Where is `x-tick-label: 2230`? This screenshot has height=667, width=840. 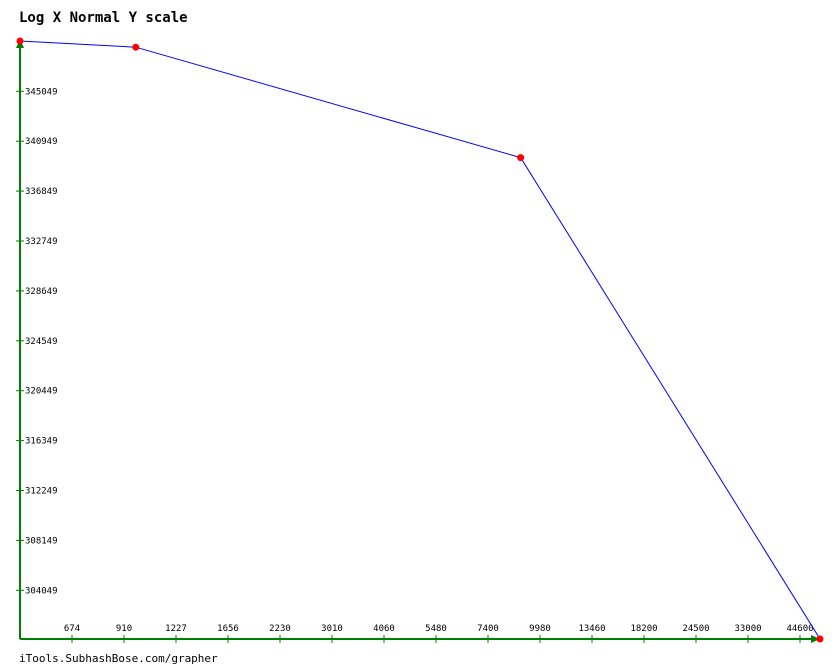 x-tick-label: 2230 is located at coordinates (280, 629).